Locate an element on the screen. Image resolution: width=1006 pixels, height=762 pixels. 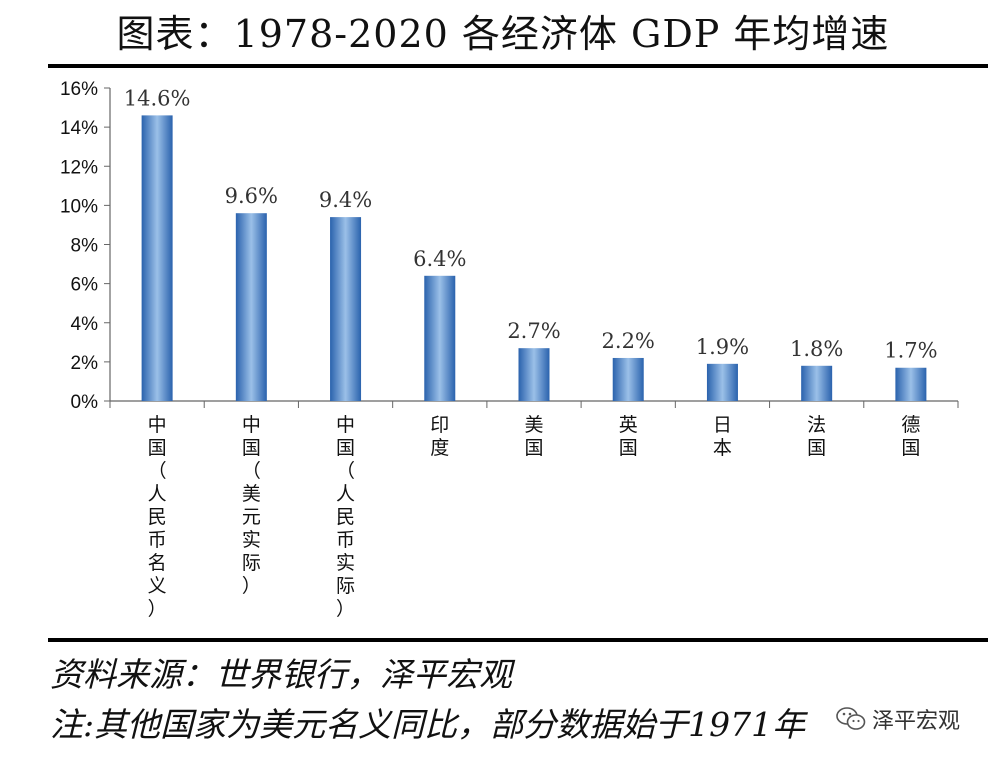
category-label: 英国 is located at coordinates (628, 436).